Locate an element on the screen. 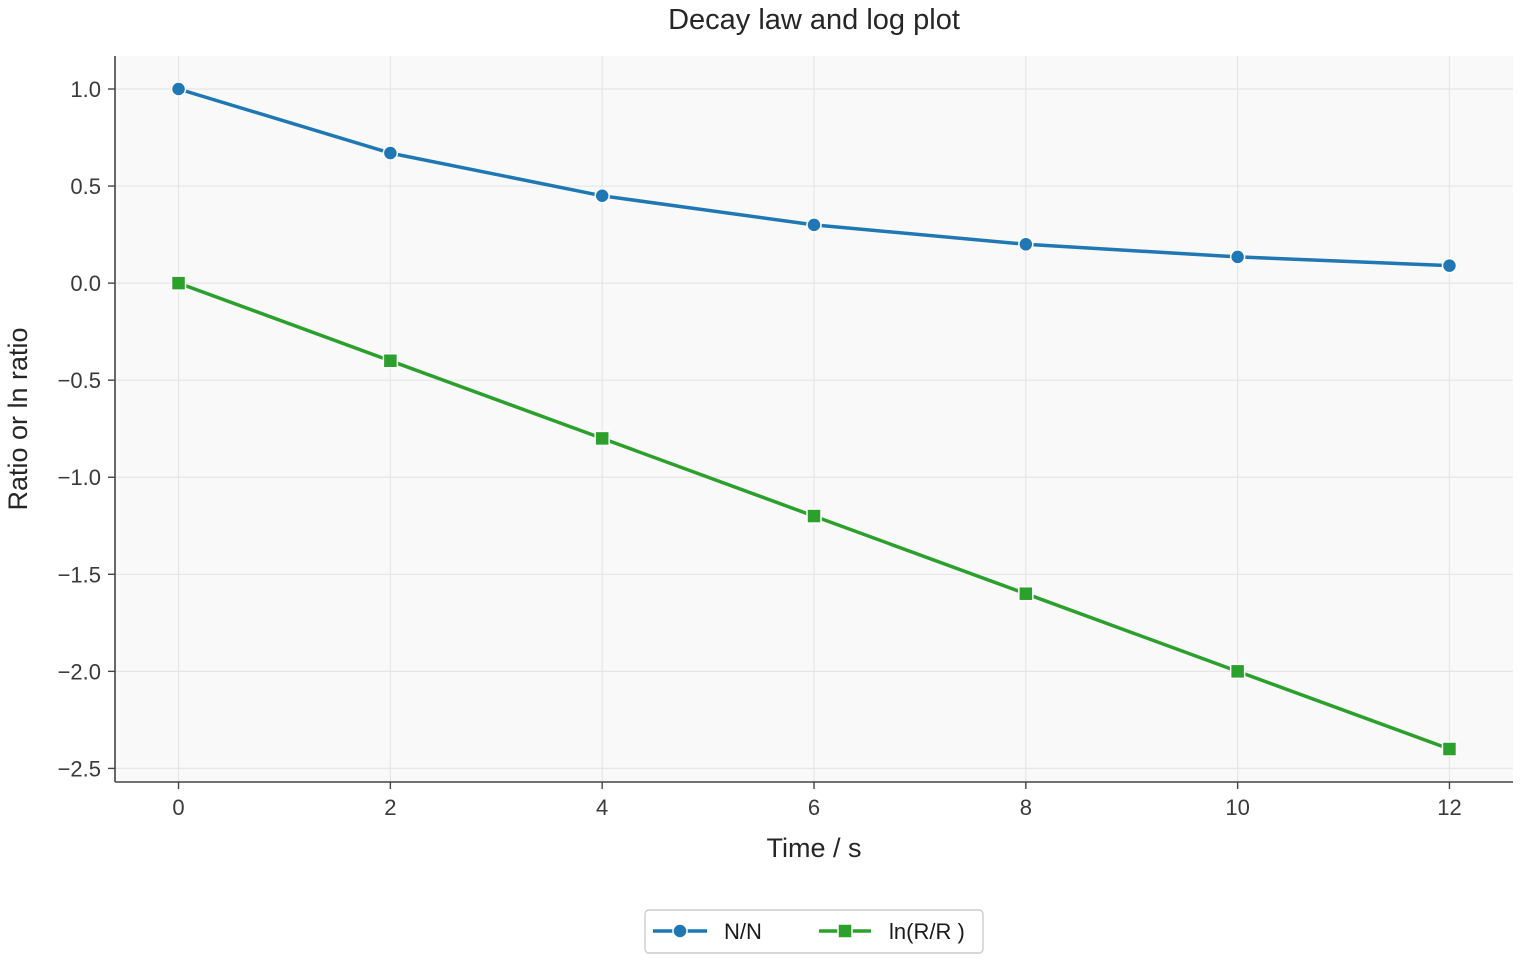 This screenshot has height=960, width=1520. y-tick-label: 0.0 is located at coordinates (85, 283).